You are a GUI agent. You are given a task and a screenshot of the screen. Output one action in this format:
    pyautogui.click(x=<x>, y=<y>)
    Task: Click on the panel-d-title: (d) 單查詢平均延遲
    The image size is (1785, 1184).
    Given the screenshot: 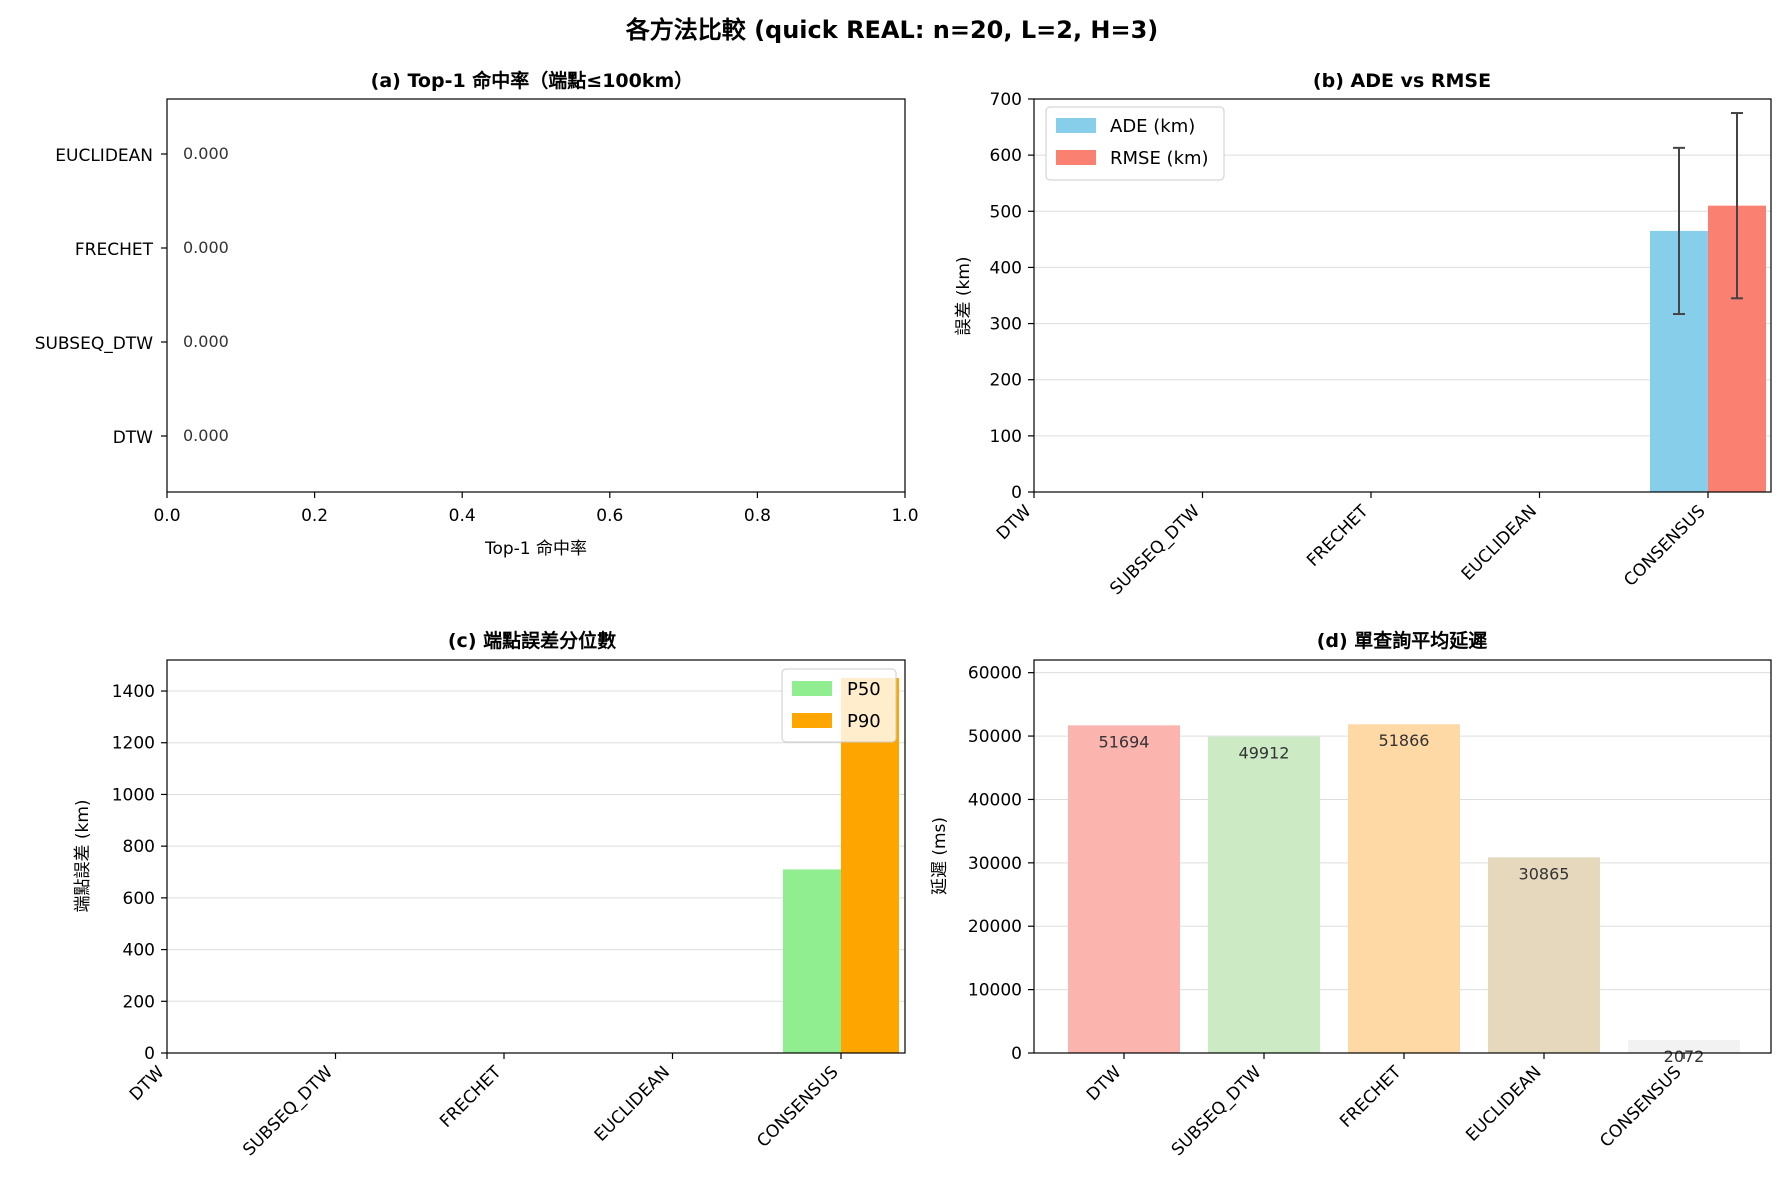 What is the action you would take?
    pyautogui.click(x=1402, y=640)
    